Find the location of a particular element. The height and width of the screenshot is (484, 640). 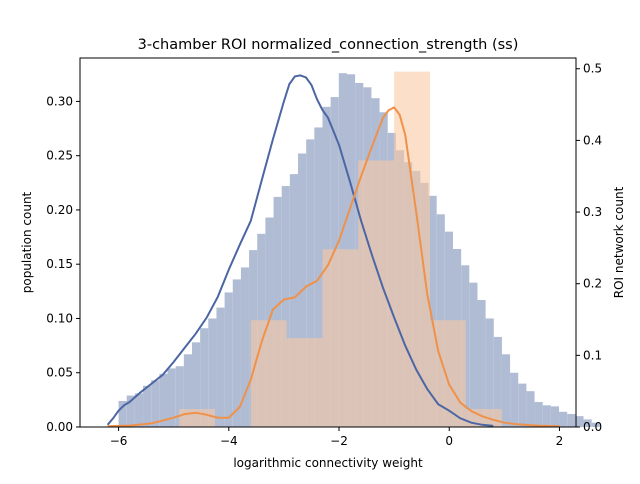

x-axis-label: logarithmic connectivity weight is located at coordinates (328, 463).